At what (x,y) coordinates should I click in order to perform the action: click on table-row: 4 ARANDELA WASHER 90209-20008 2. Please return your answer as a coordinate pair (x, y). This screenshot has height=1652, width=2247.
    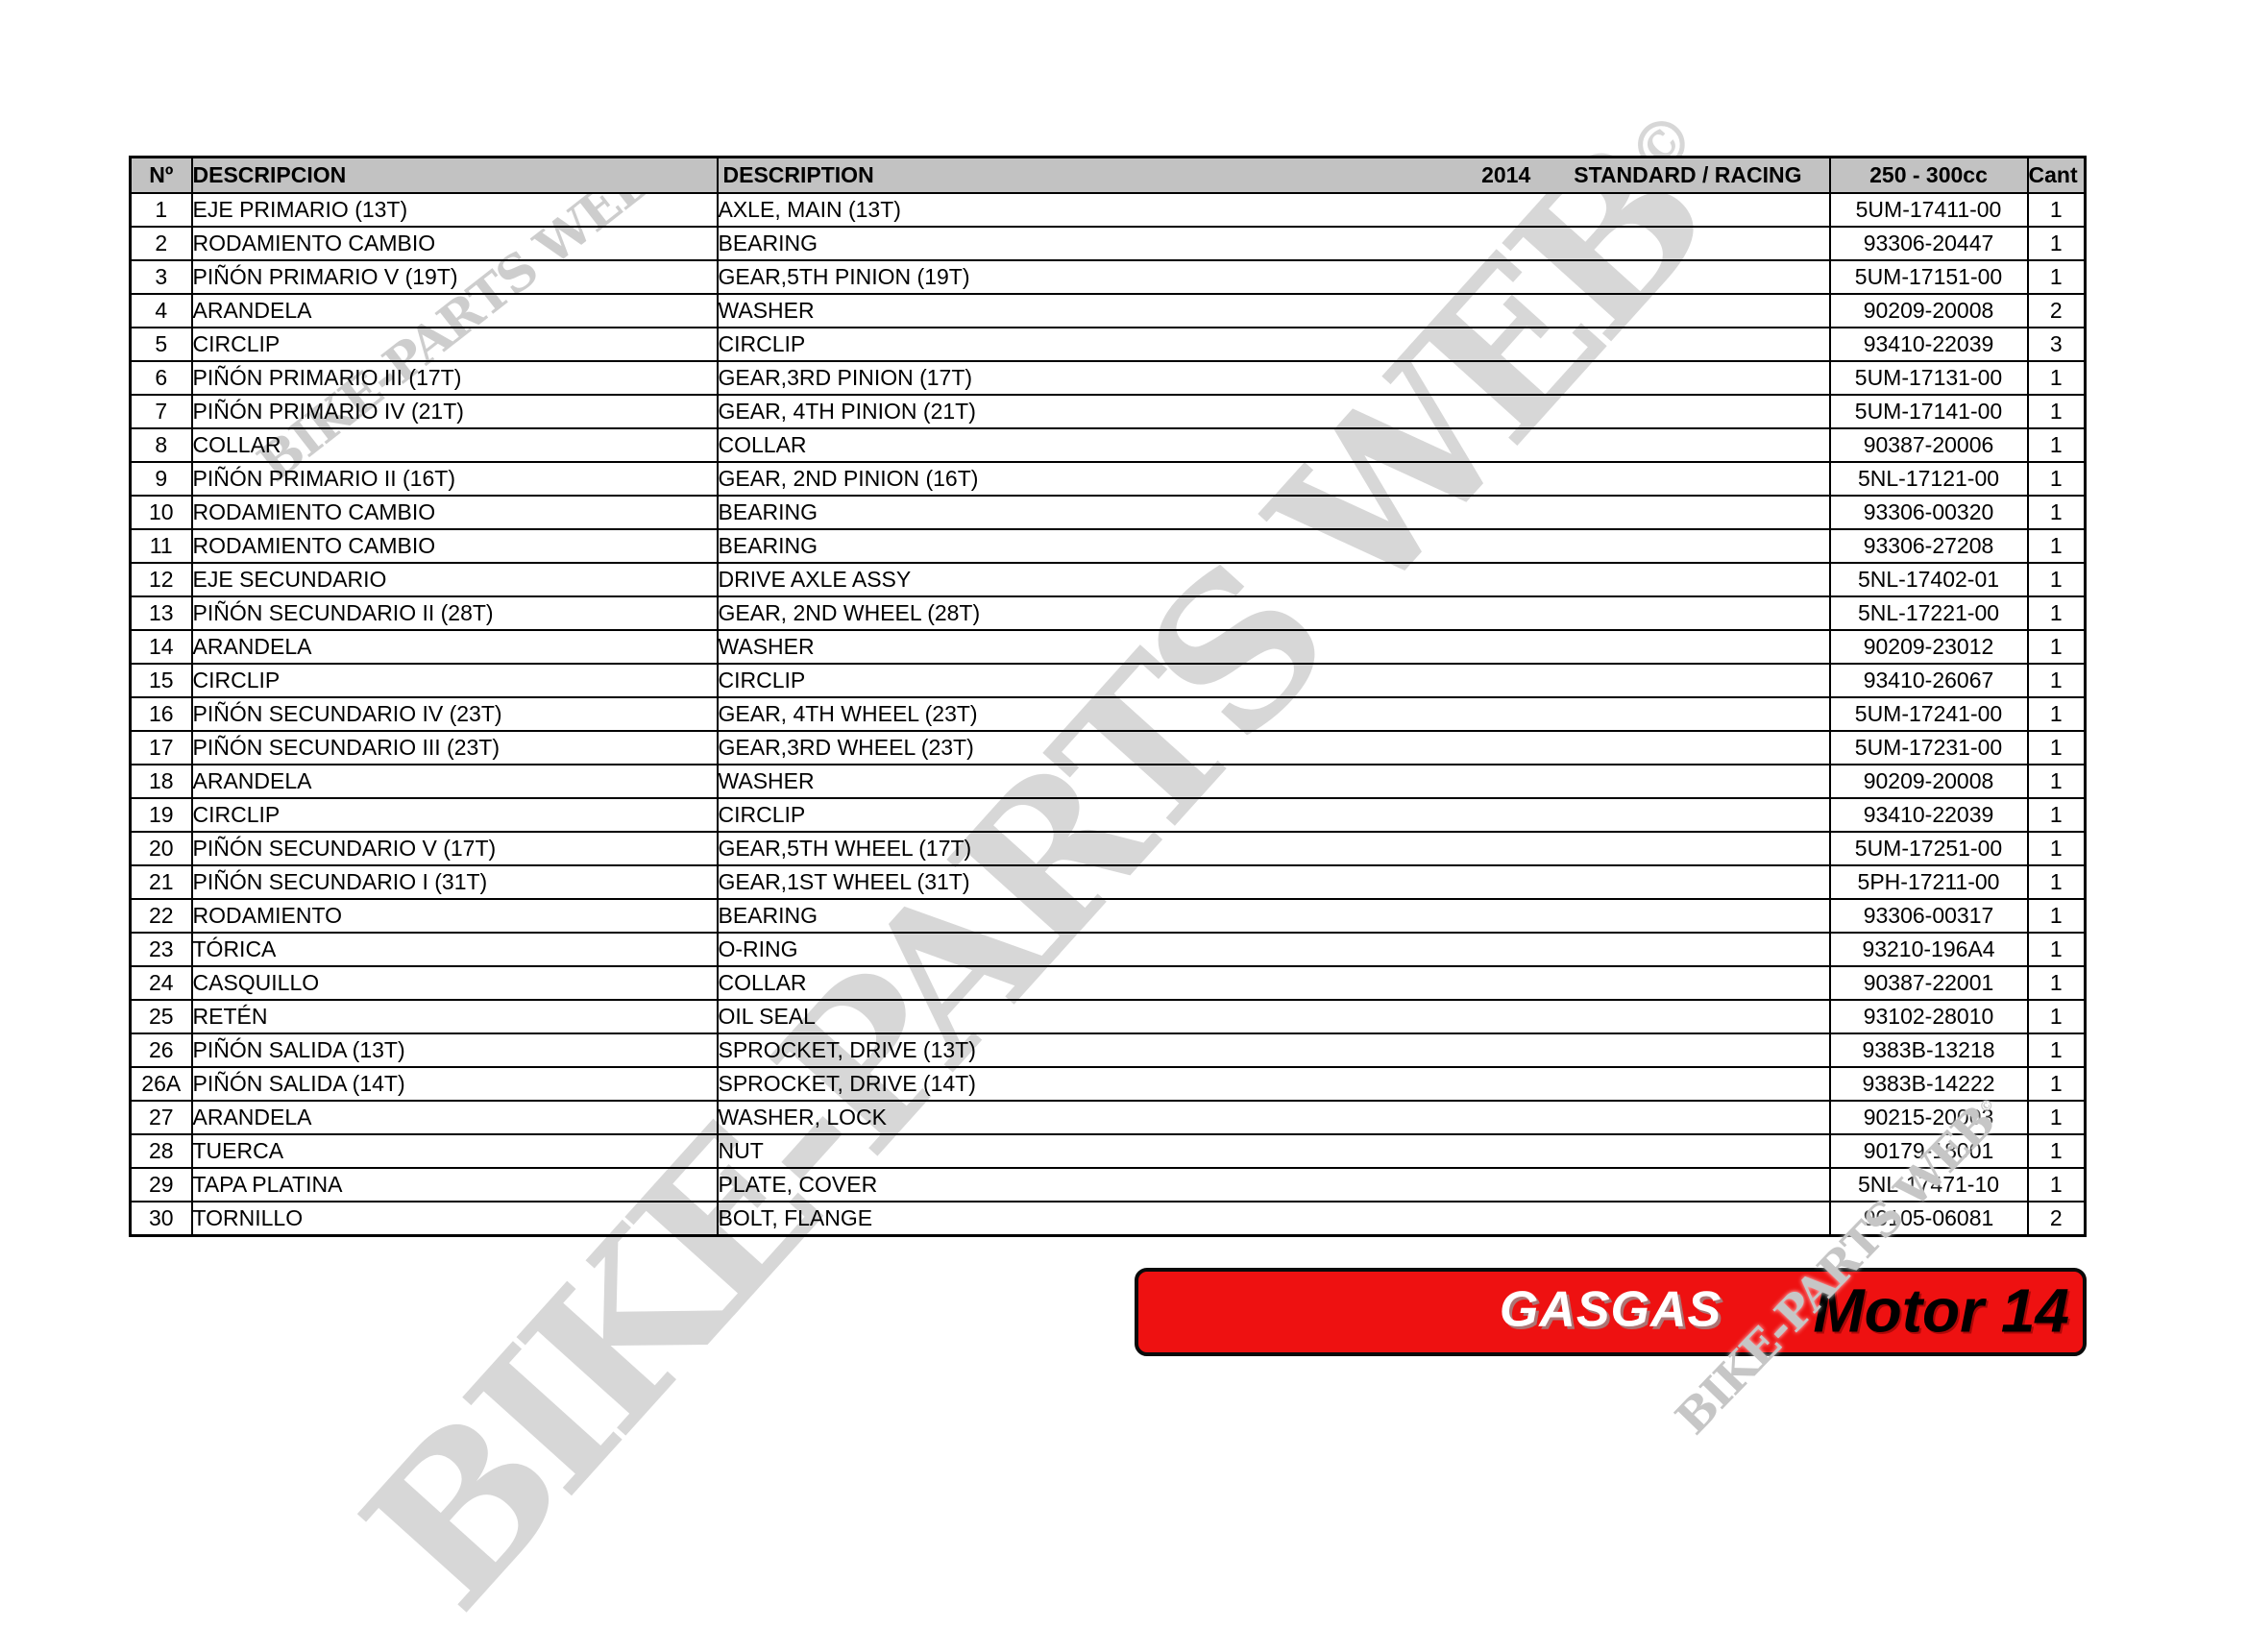
    Looking at the image, I should click on (1108, 310).